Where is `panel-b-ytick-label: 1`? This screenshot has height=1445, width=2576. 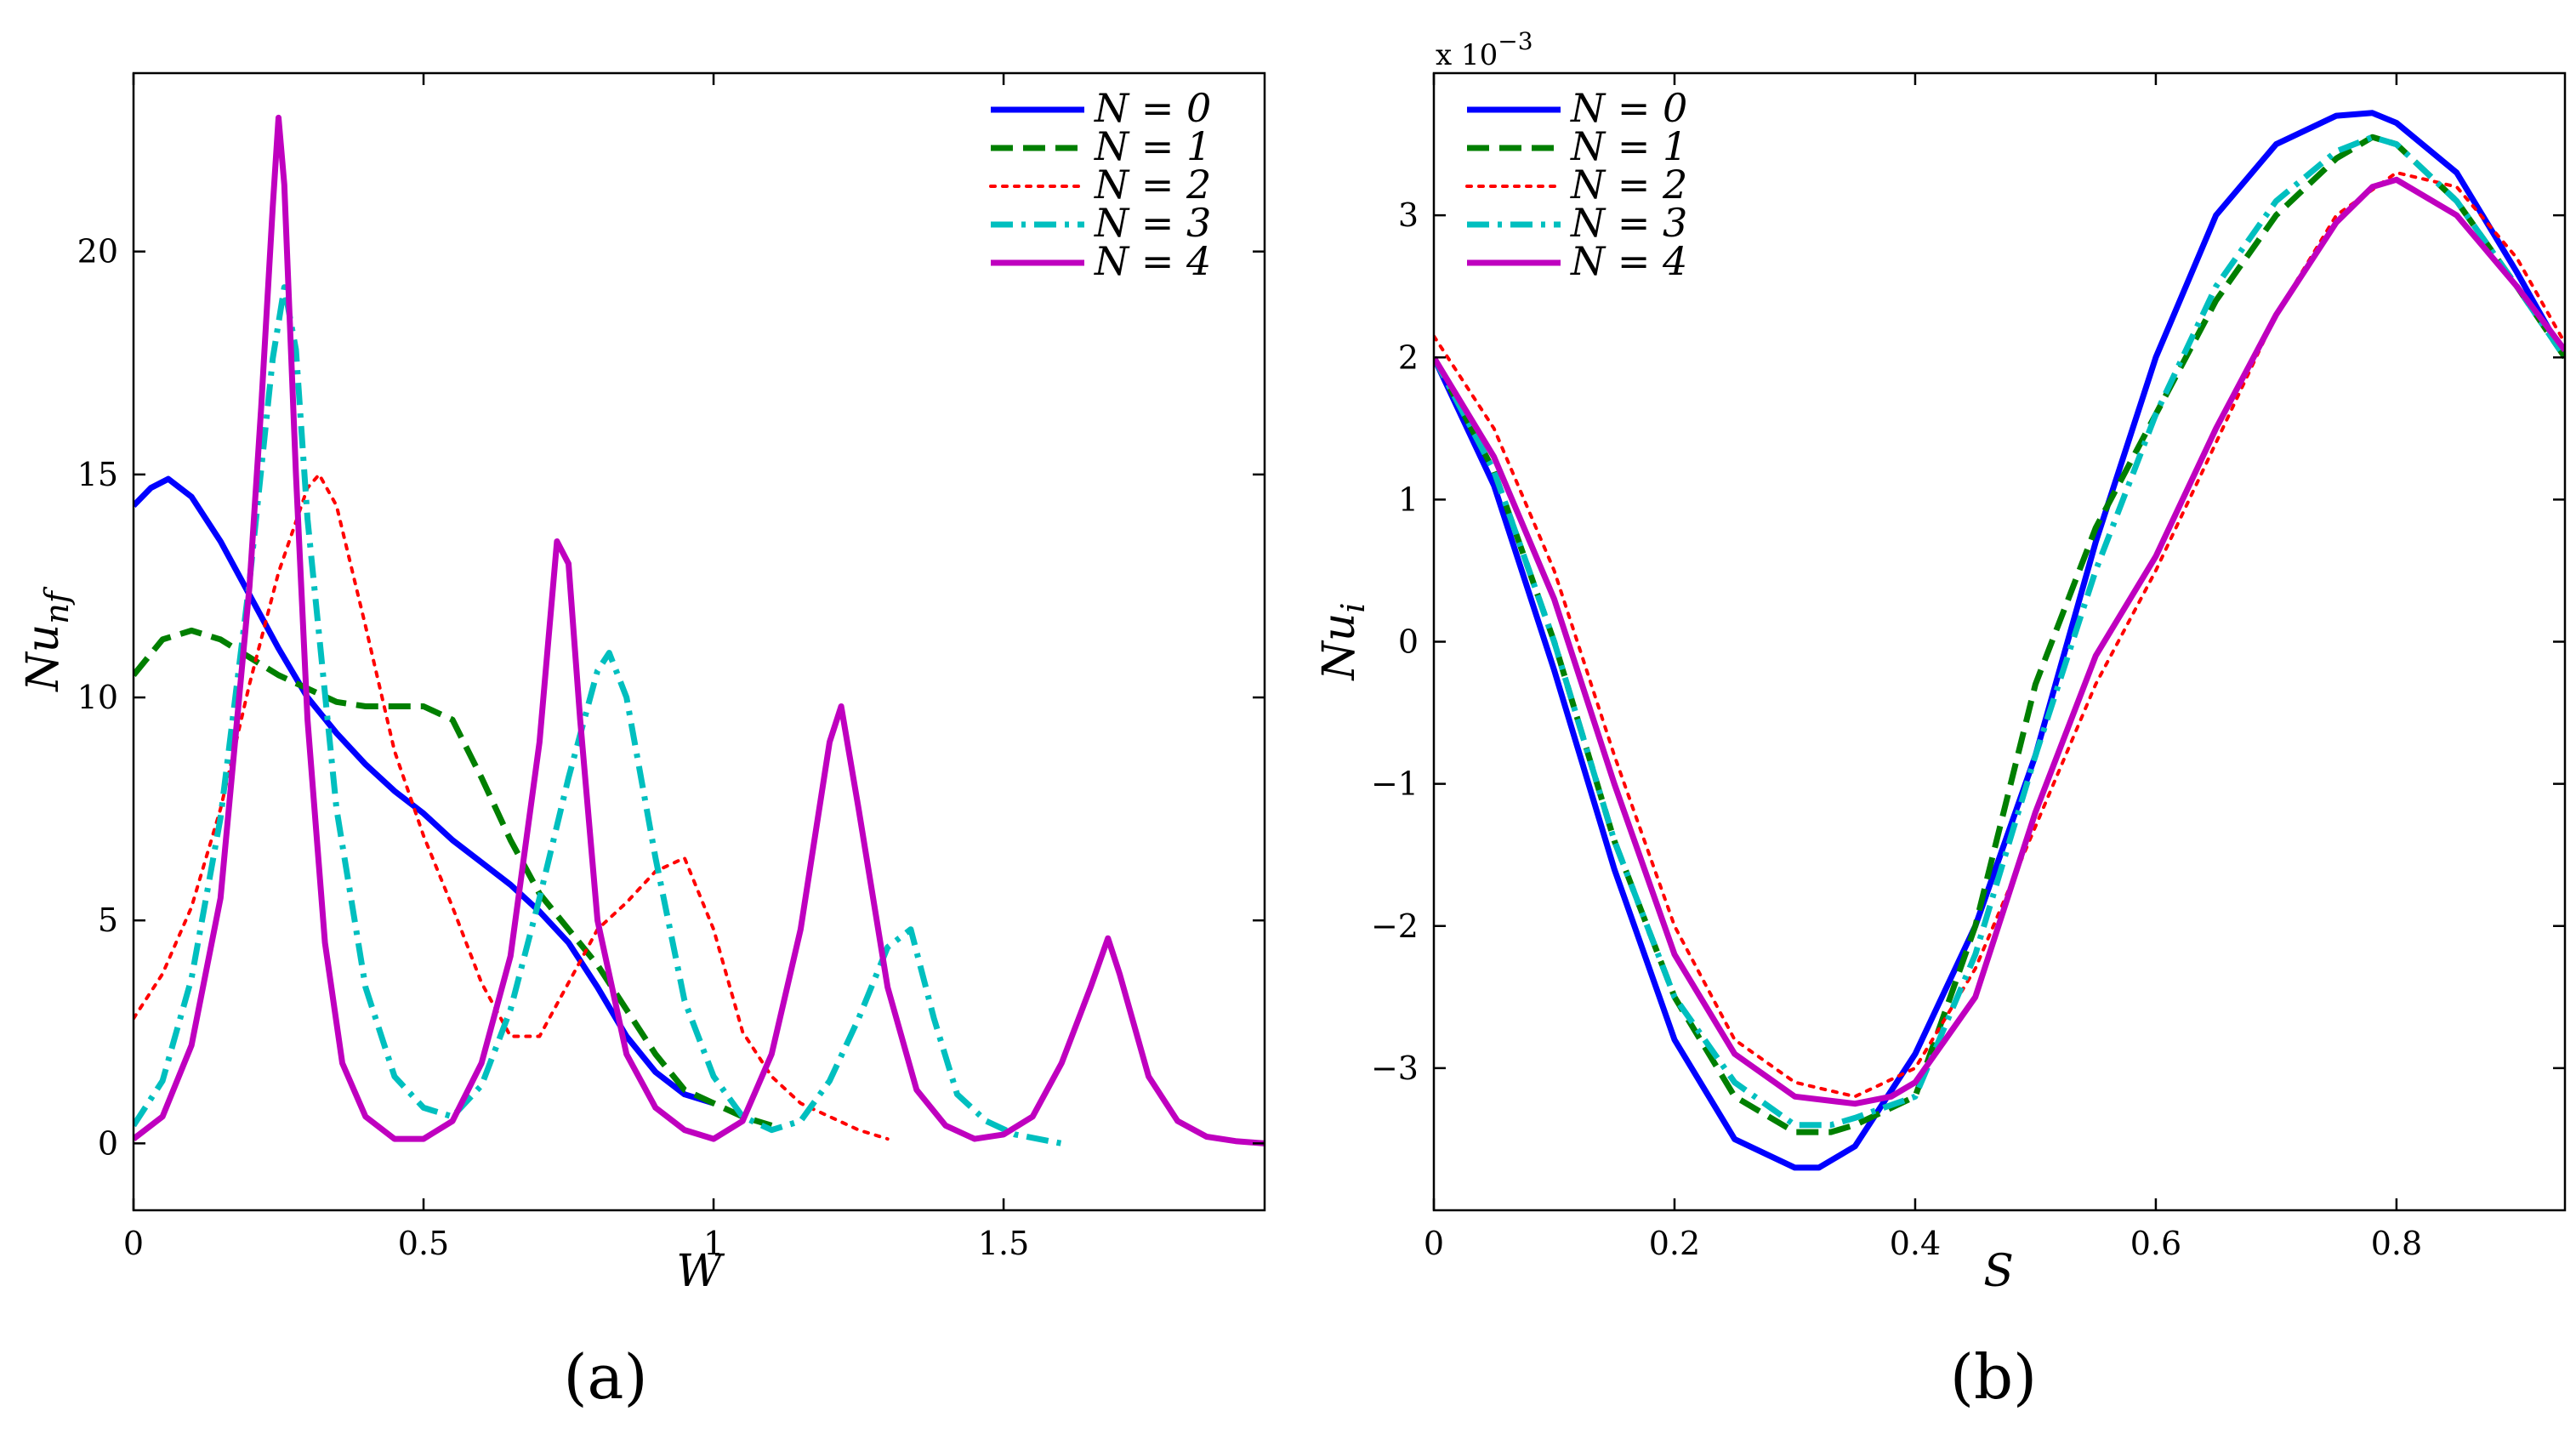
panel-b-ytick-label: 1 is located at coordinates (1408, 499).